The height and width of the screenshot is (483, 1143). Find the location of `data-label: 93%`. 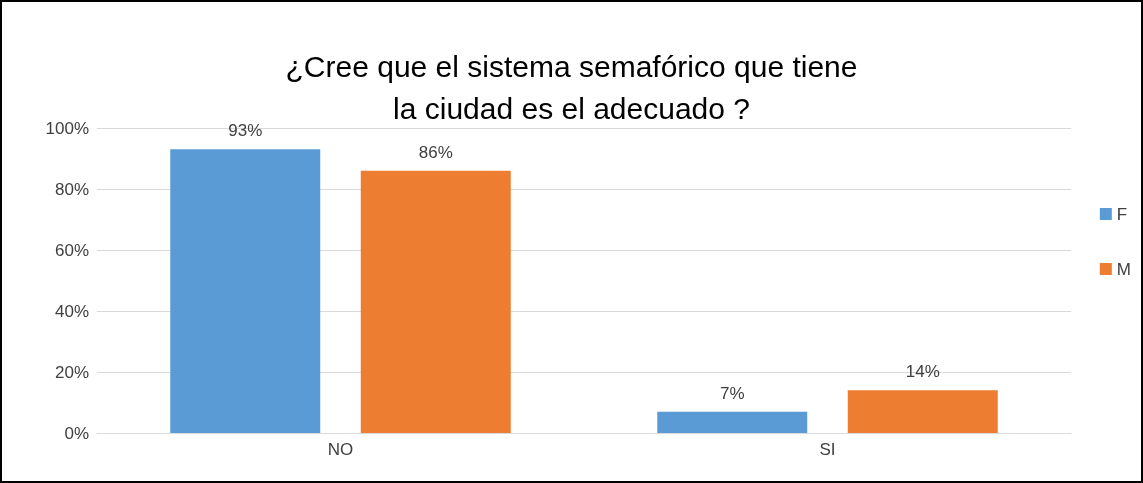

data-label: 93% is located at coordinates (245, 131).